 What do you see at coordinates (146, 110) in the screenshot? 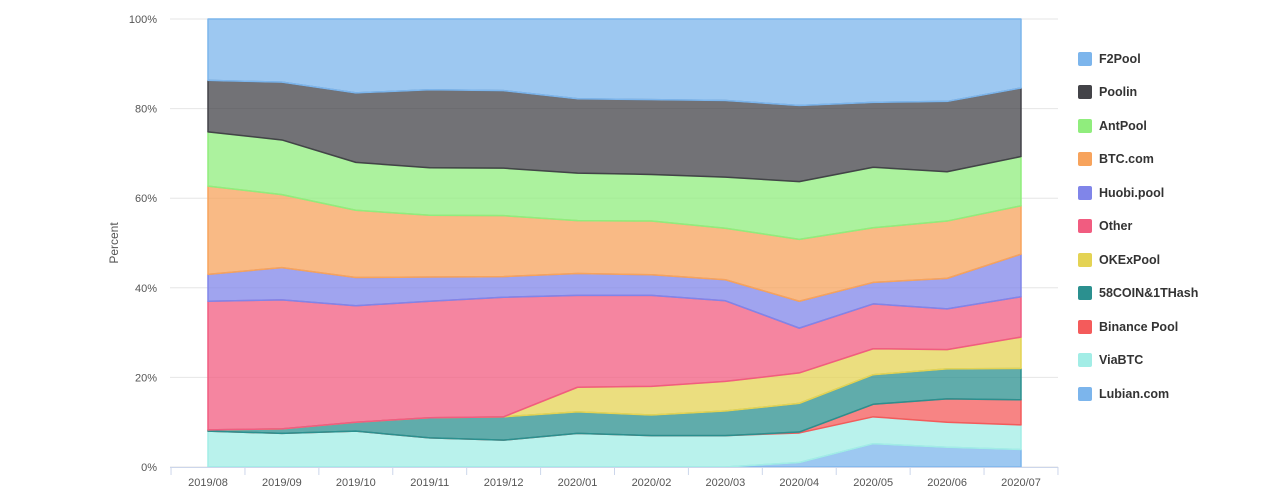
I see `y-tick-label: 80%` at bounding box center [146, 110].